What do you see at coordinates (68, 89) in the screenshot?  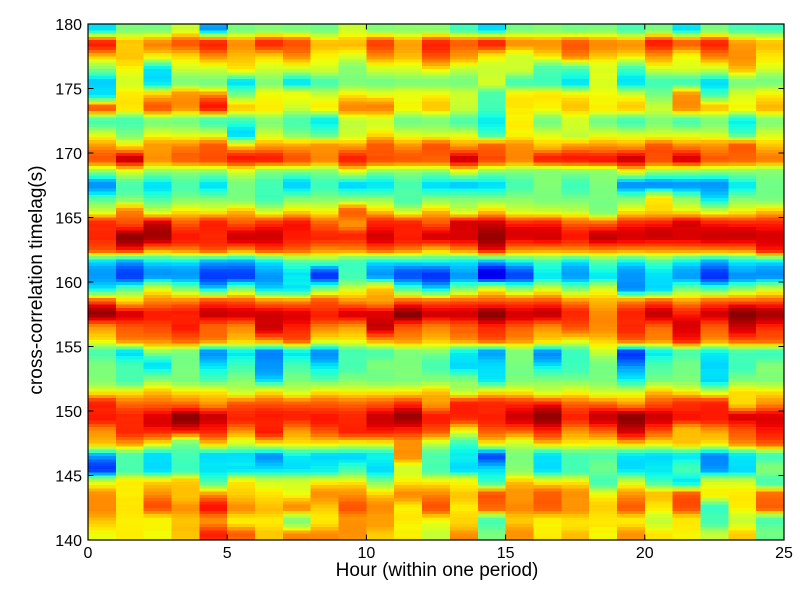 I see `svg-text: 175` at bounding box center [68, 89].